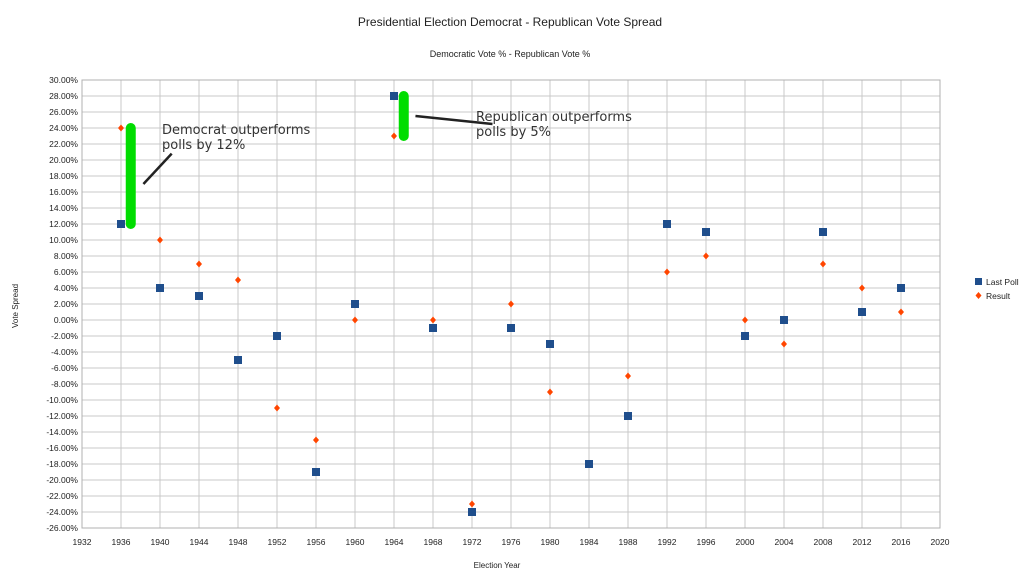 The image size is (1024, 582). Describe the element at coordinates (15, 306) in the screenshot. I see `y-axis-label: Vote Spread` at that location.